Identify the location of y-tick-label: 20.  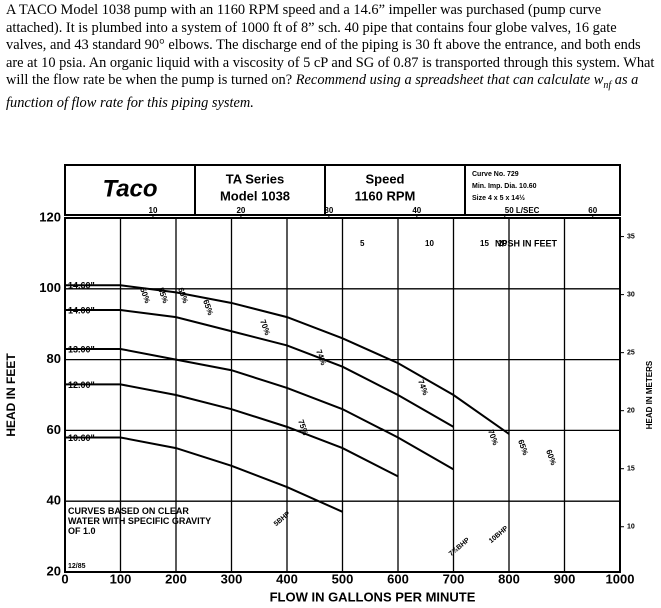
(54, 570).